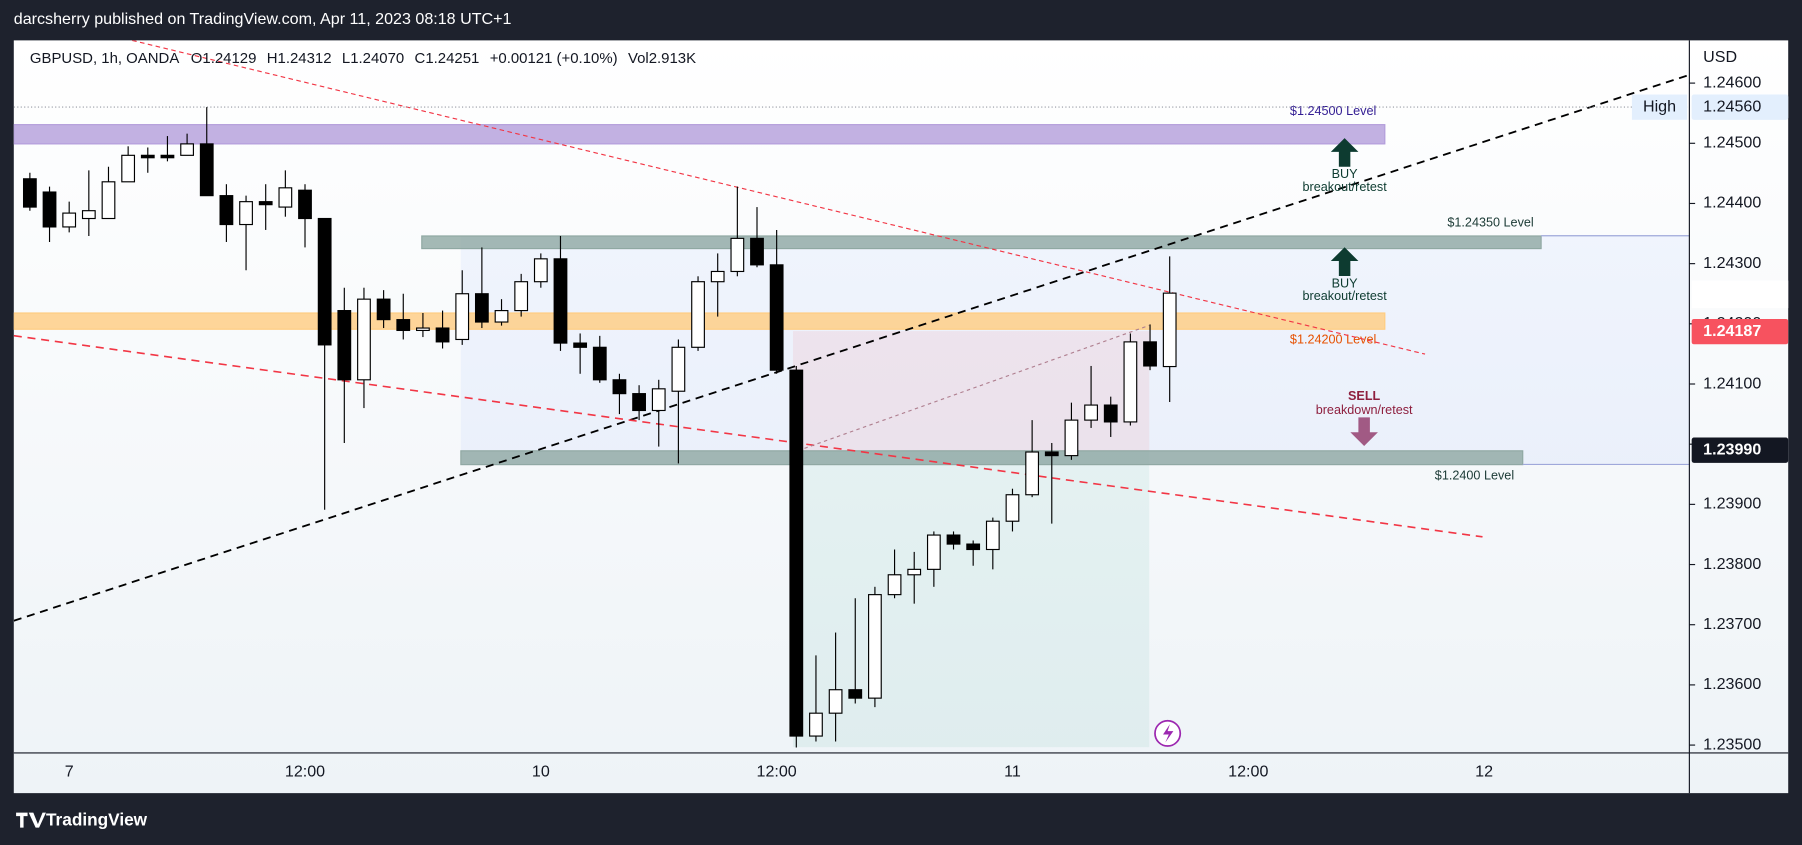  I want to click on currency: USD, so click(1720, 57).